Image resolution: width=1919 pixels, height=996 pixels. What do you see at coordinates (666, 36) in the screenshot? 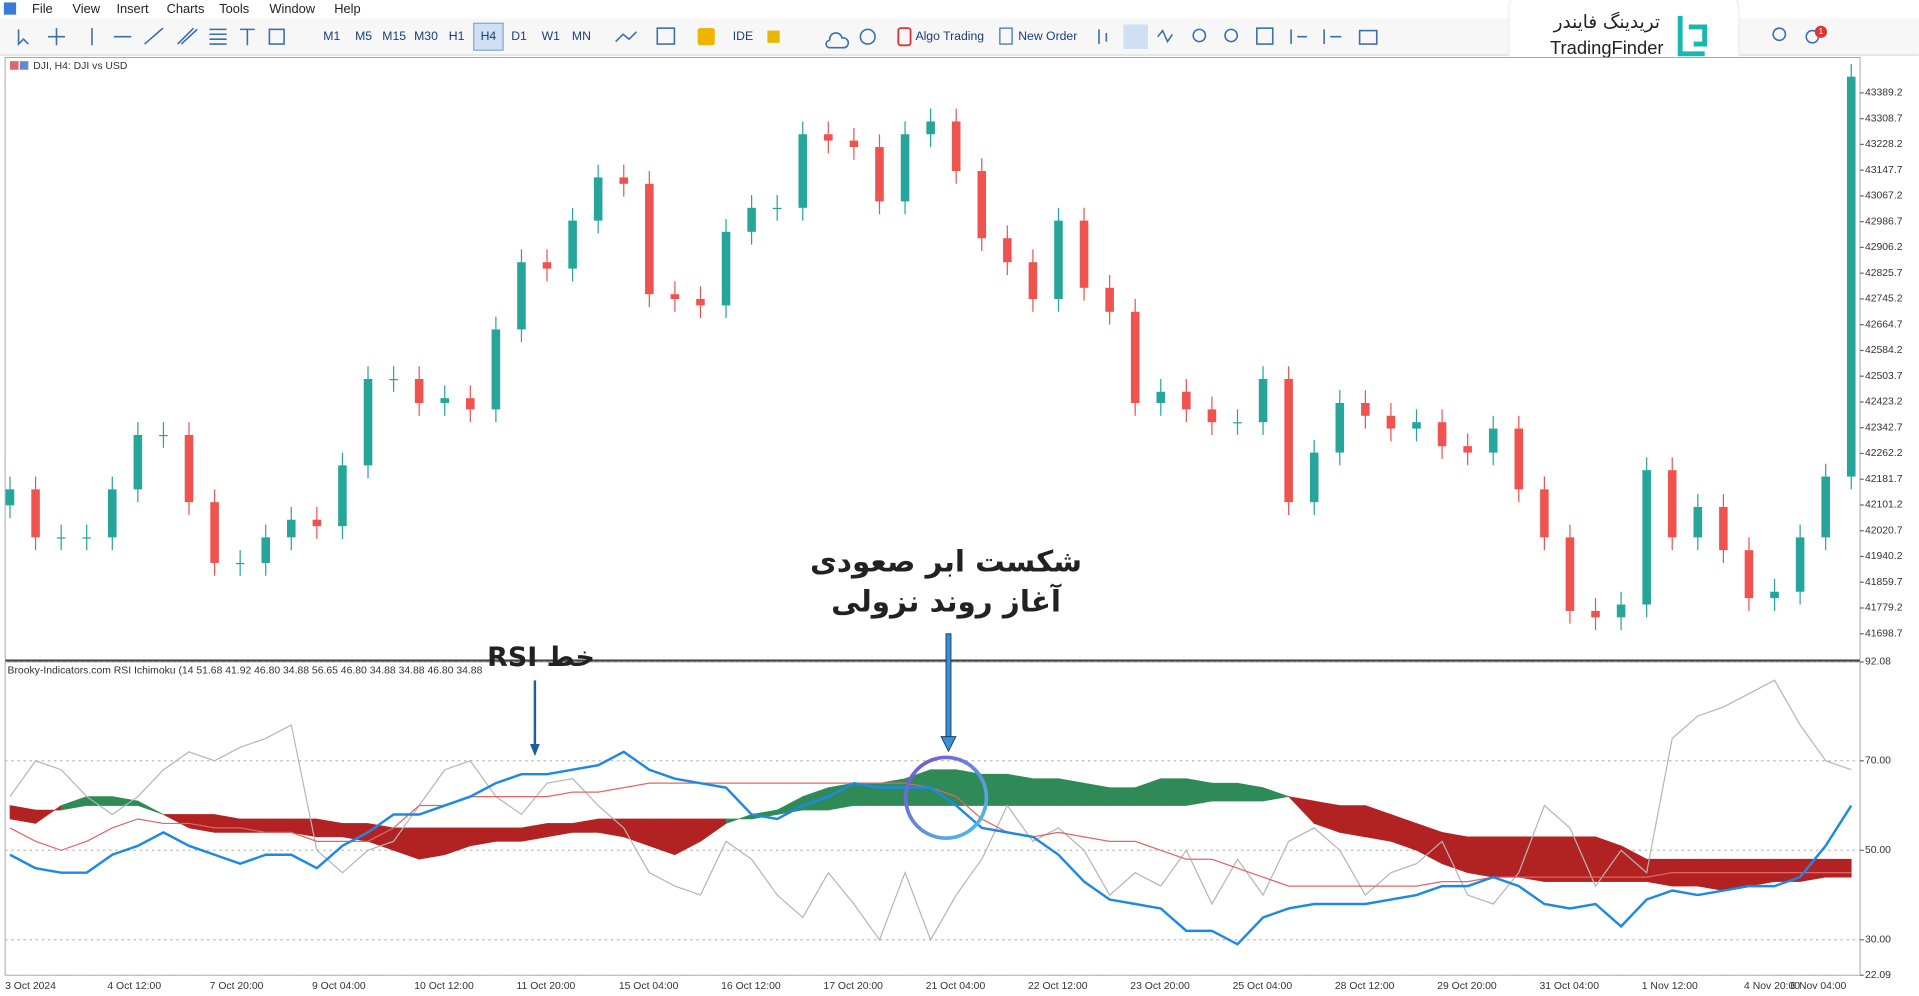
I see `template-icon` at bounding box center [666, 36].